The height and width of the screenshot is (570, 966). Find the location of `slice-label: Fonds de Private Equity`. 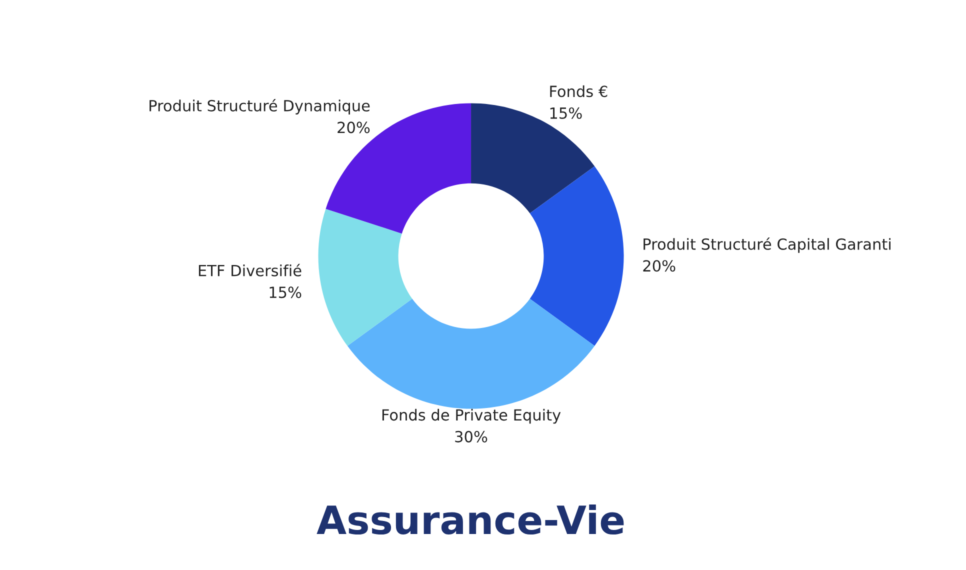

slice-label: Fonds de Private Equity is located at coordinates (471, 416).